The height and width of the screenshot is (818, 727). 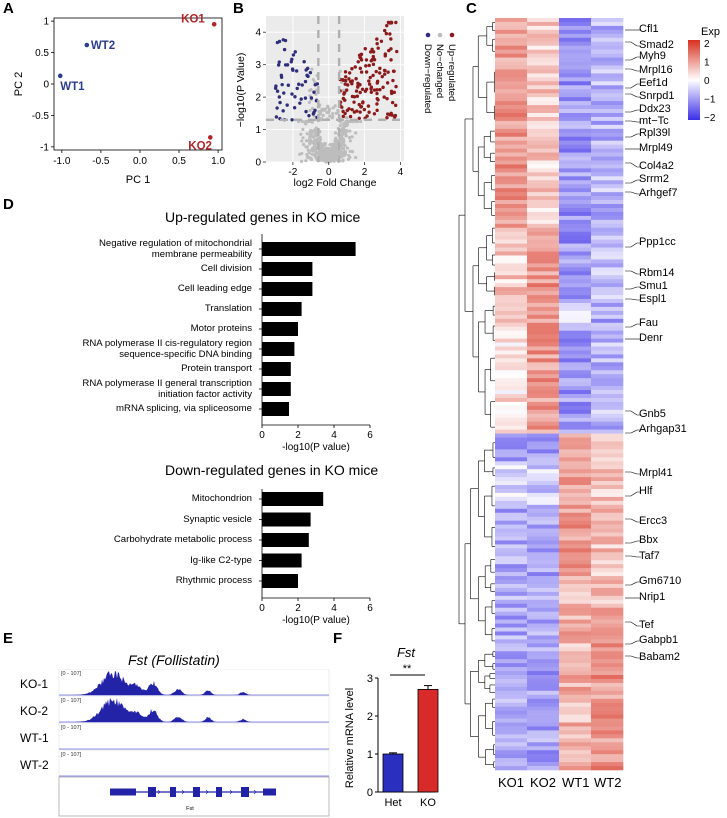 What do you see at coordinates (185, 660) in the screenshot?
I see `track-title-full: (Follistatin)` at bounding box center [185, 660].